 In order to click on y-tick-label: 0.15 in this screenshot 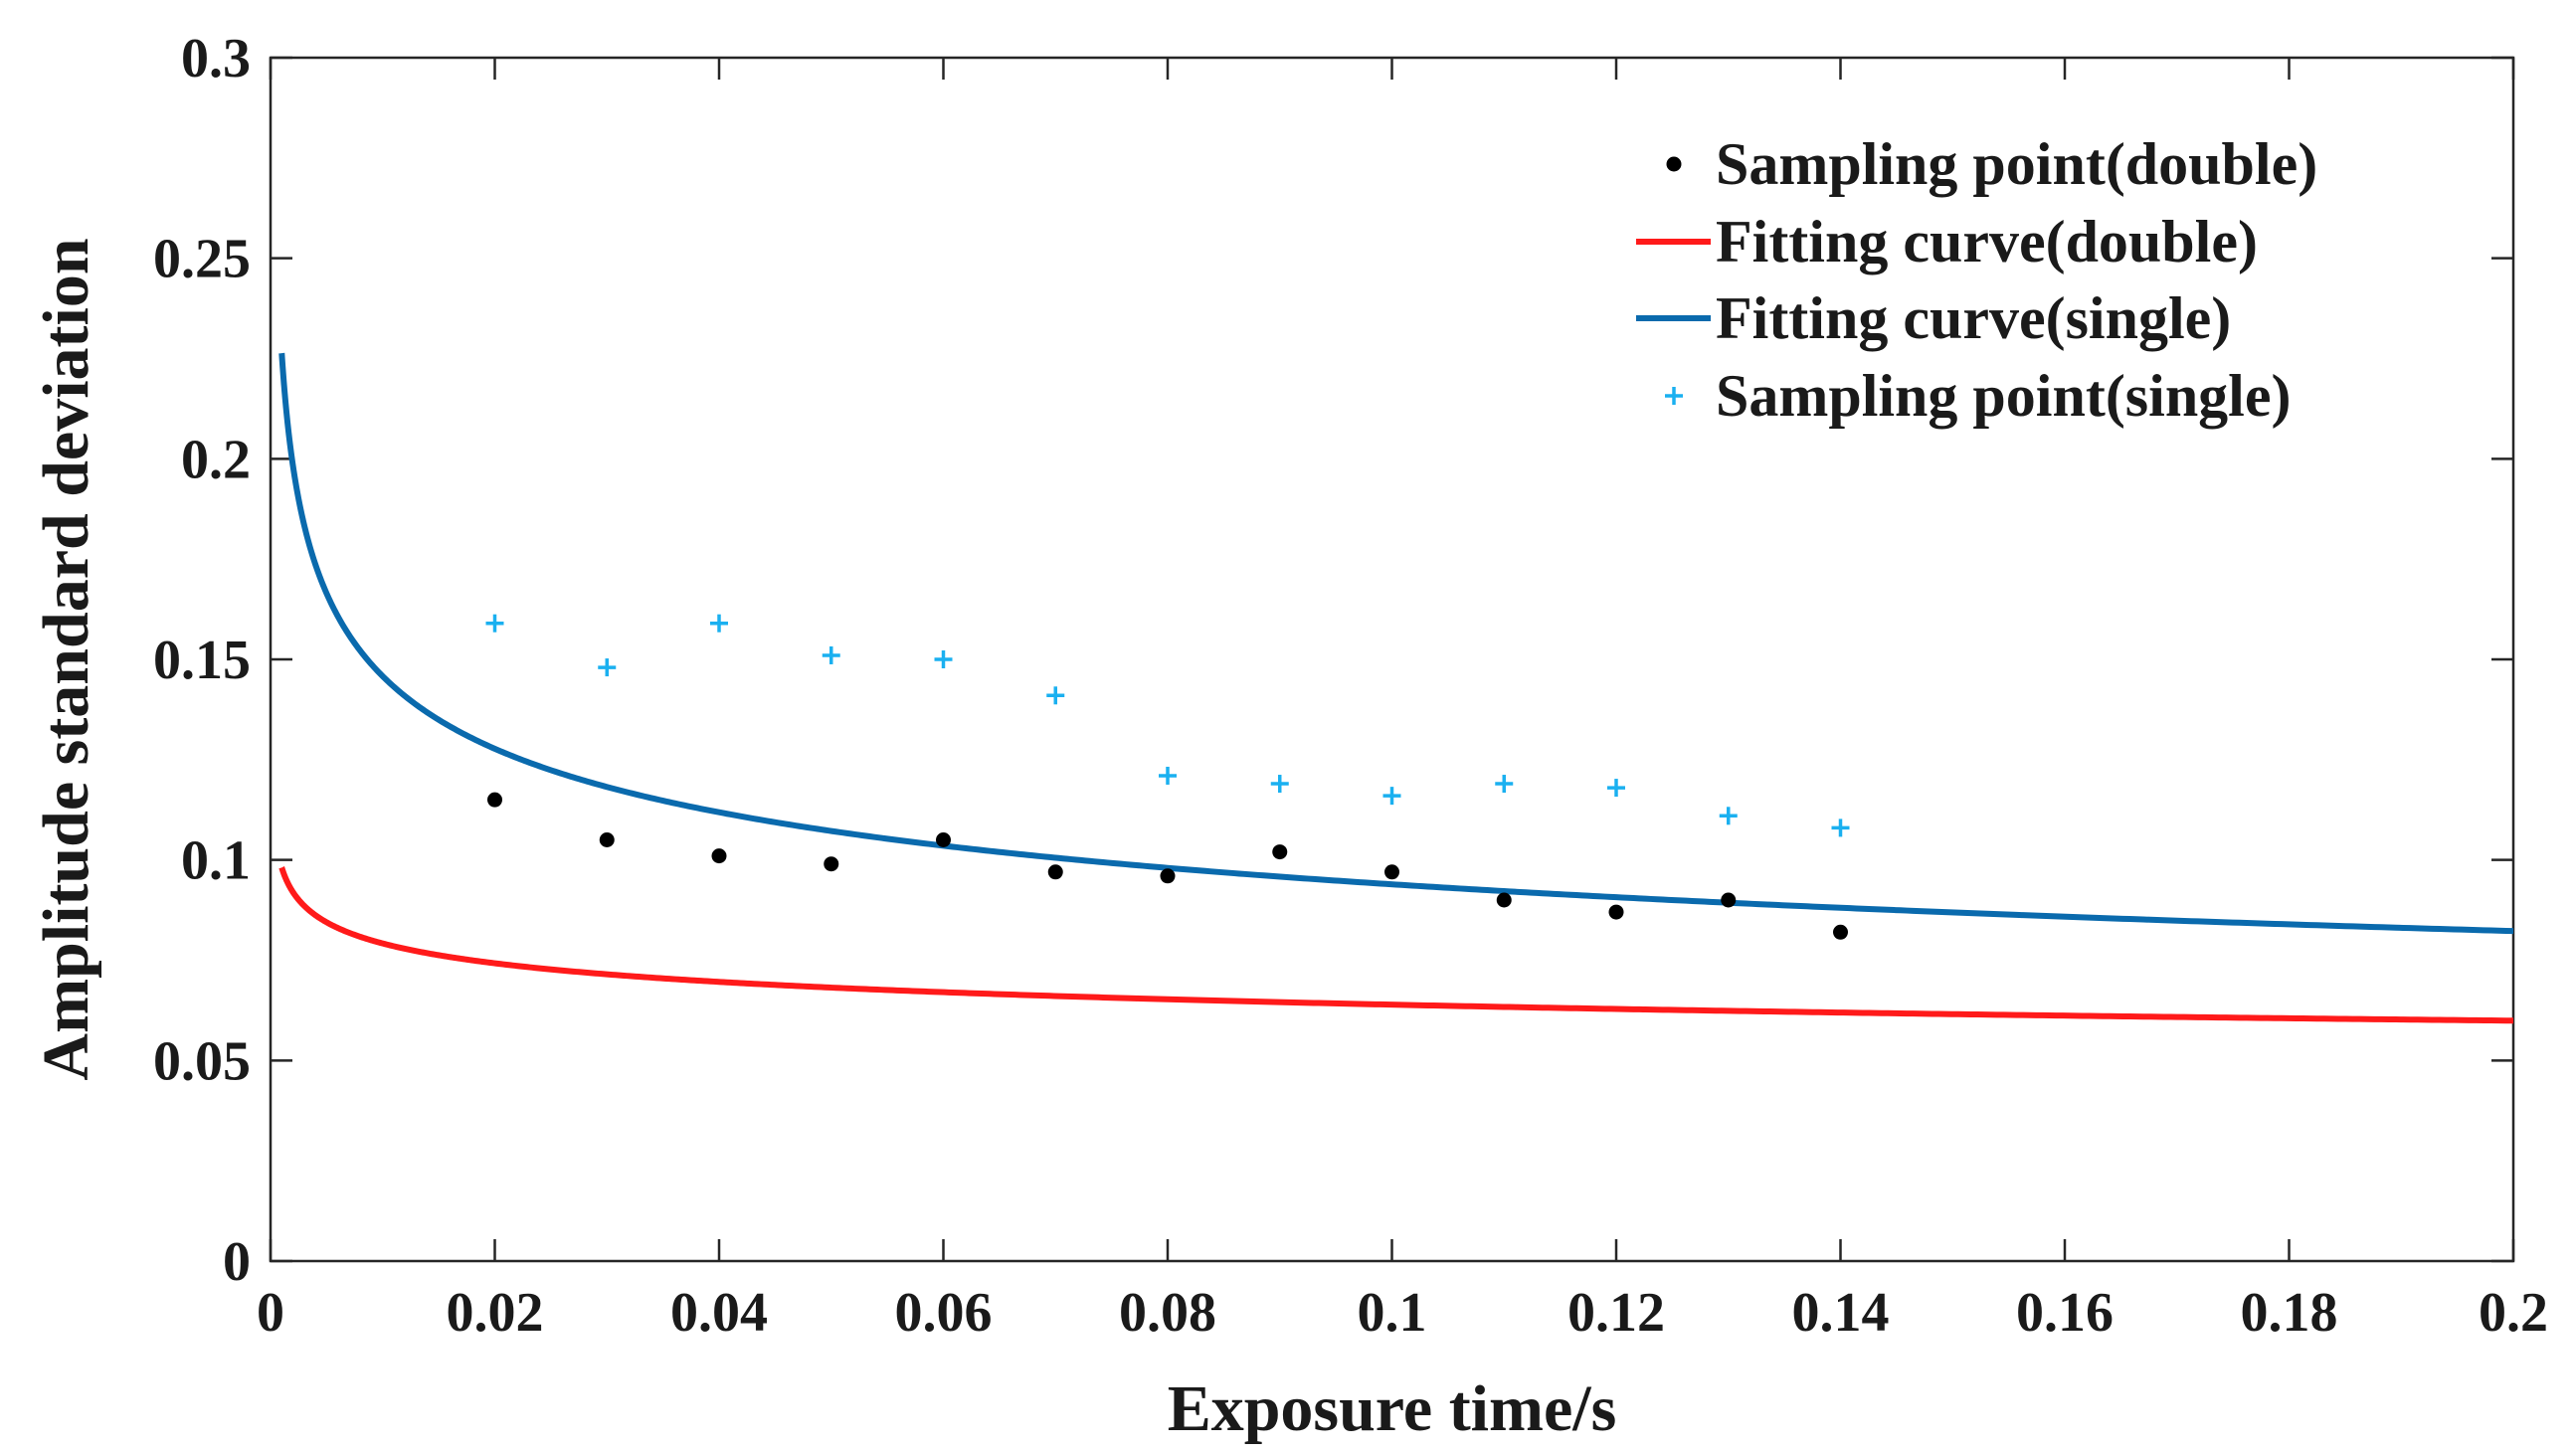, I will do `click(202, 660)`.